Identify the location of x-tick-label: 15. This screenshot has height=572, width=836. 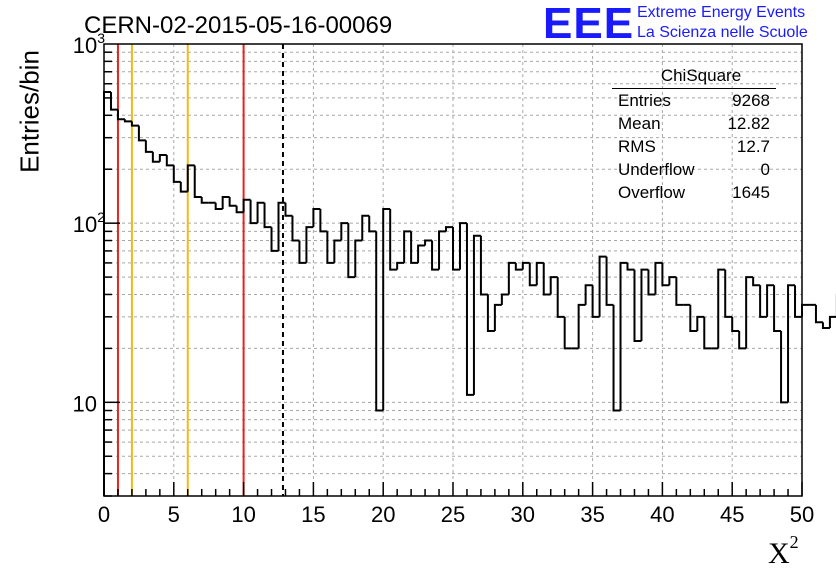
(313, 514).